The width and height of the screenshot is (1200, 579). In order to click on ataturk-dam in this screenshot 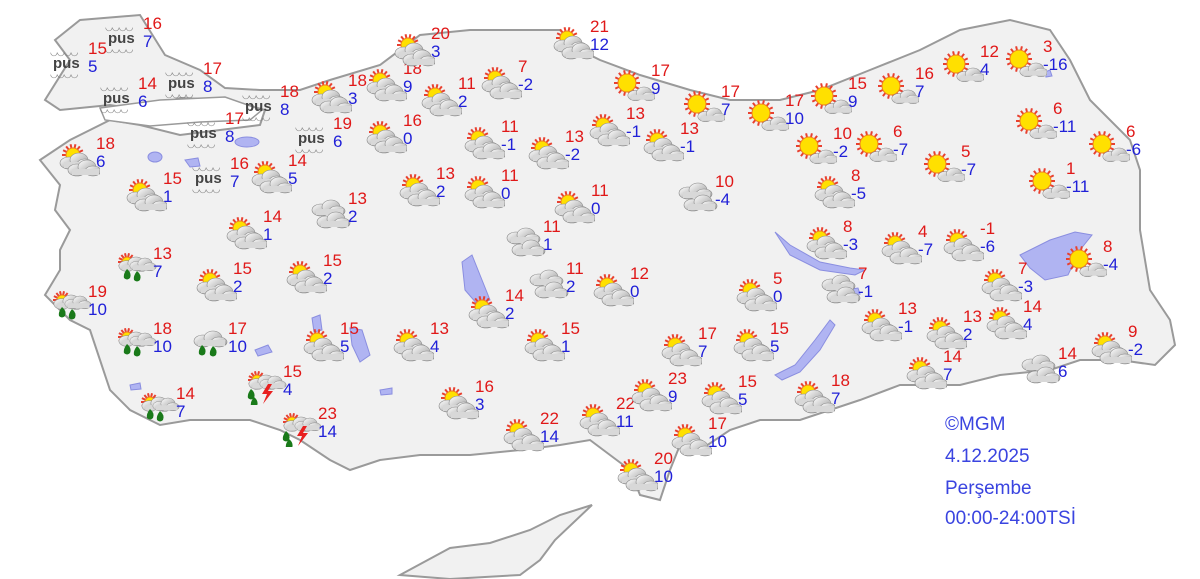, I will do `click(805, 350)`.